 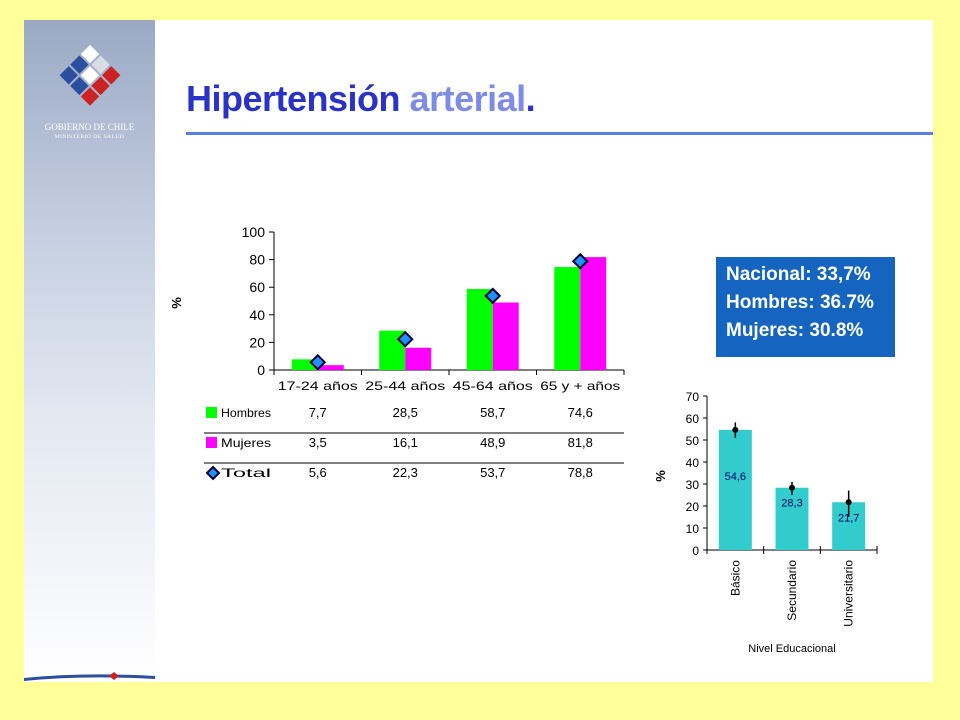 I want to click on table-cell: 28,5, so click(x=405, y=412).